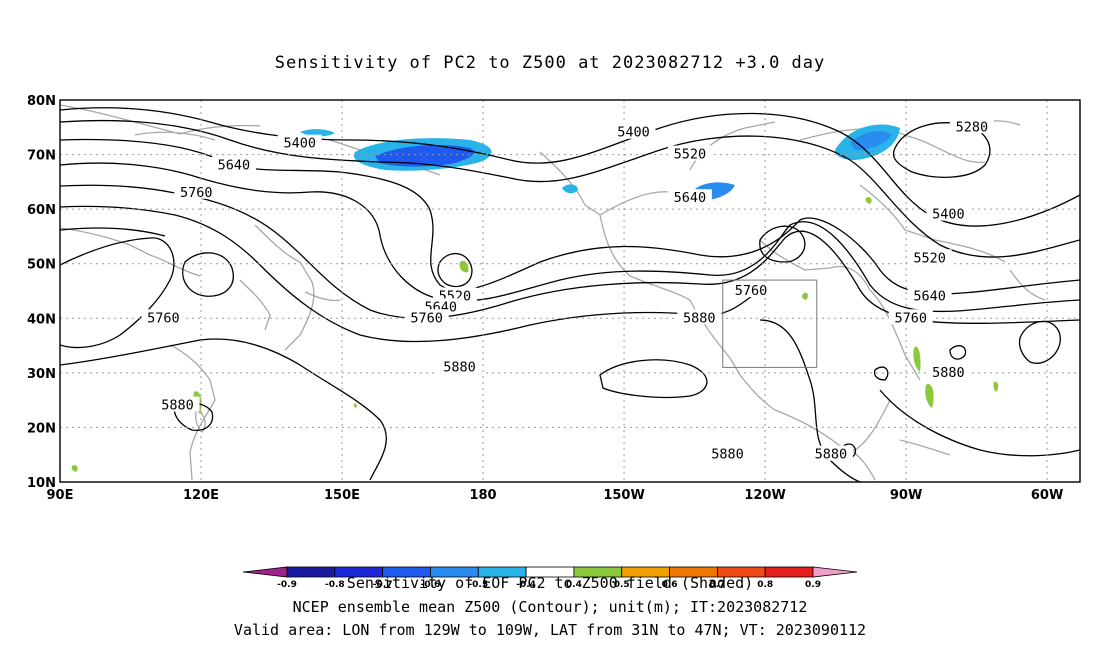 This screenshot has height=650, width=1100. Describe the element at coordinates (41, 210) in the screenshot. I see `y-tick-label: 60N` at that location.